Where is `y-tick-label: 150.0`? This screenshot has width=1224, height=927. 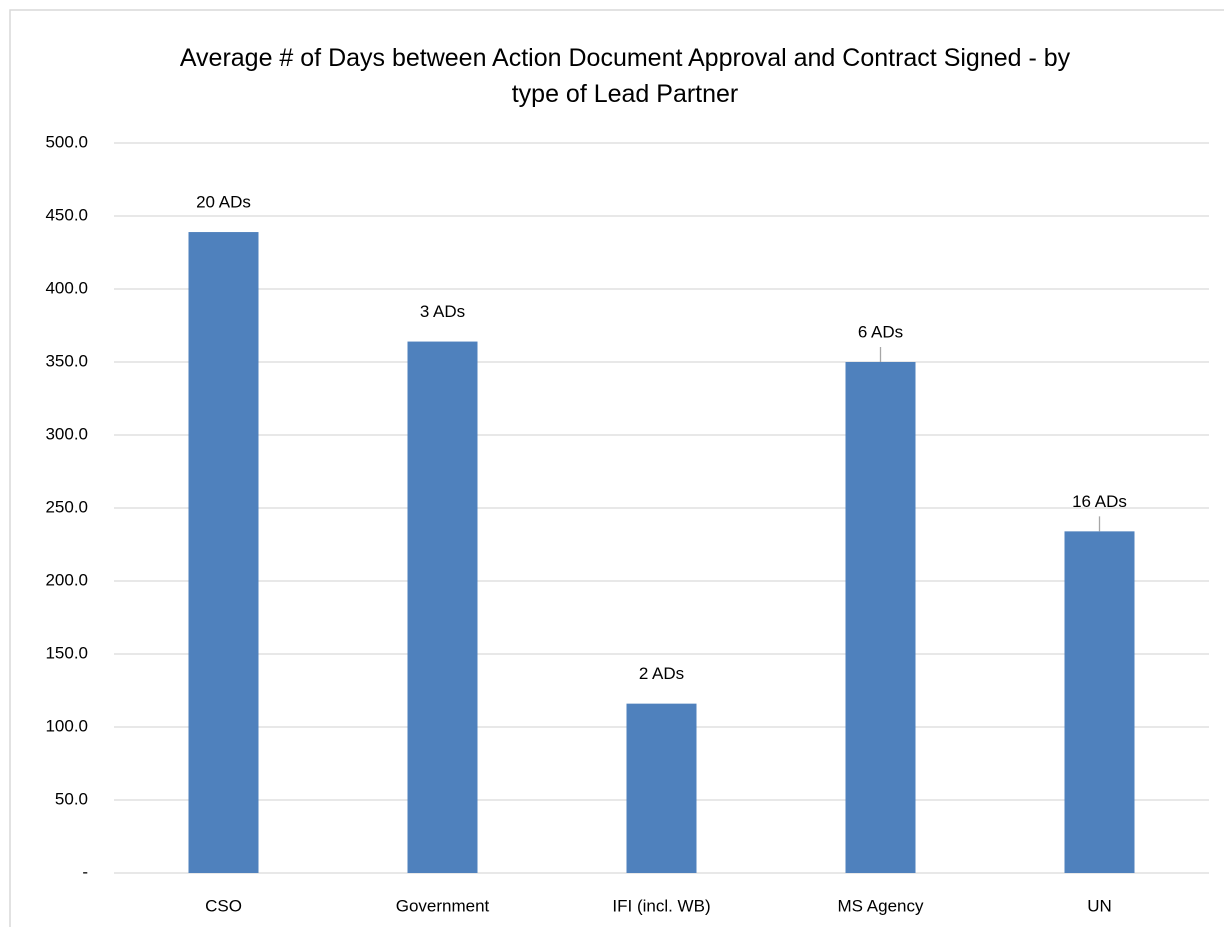 y-tick-label: 150.0 is located at coordinates (66, 652).